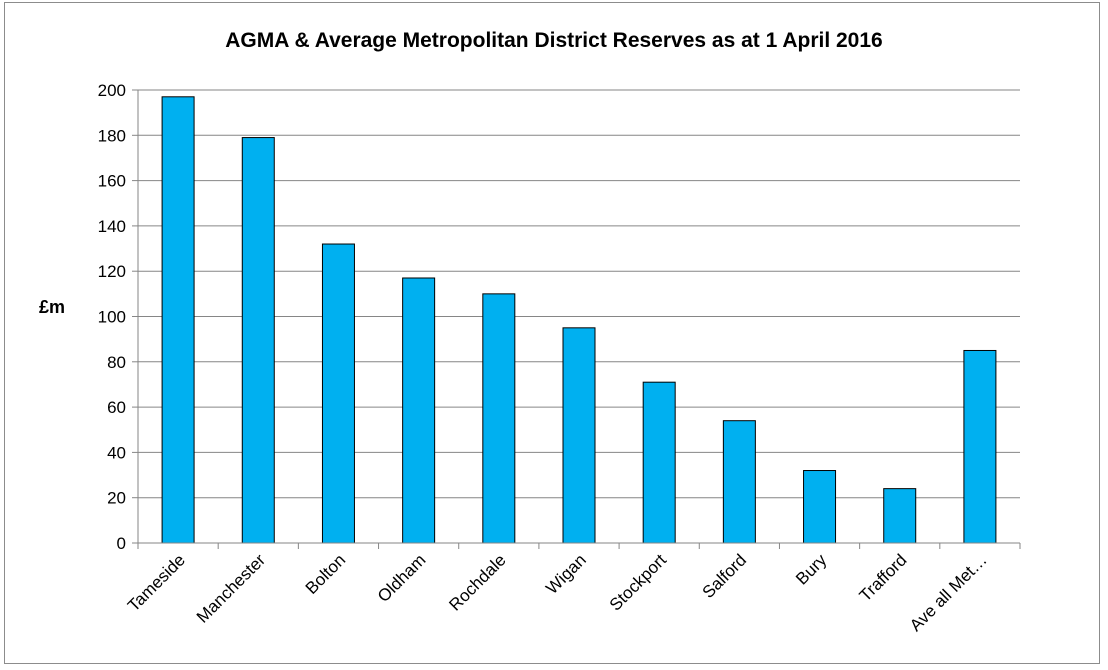  I want to click on y-tick-label: 20, so click(116, 498).